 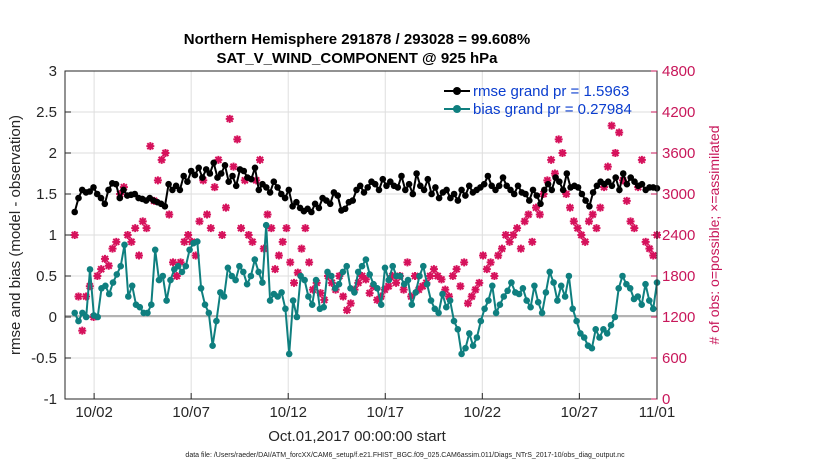 What do you see at coordinates (580, 412) in the screenshot?
I see `x-tick-label: 10/27` at bounding box center [580, 412].